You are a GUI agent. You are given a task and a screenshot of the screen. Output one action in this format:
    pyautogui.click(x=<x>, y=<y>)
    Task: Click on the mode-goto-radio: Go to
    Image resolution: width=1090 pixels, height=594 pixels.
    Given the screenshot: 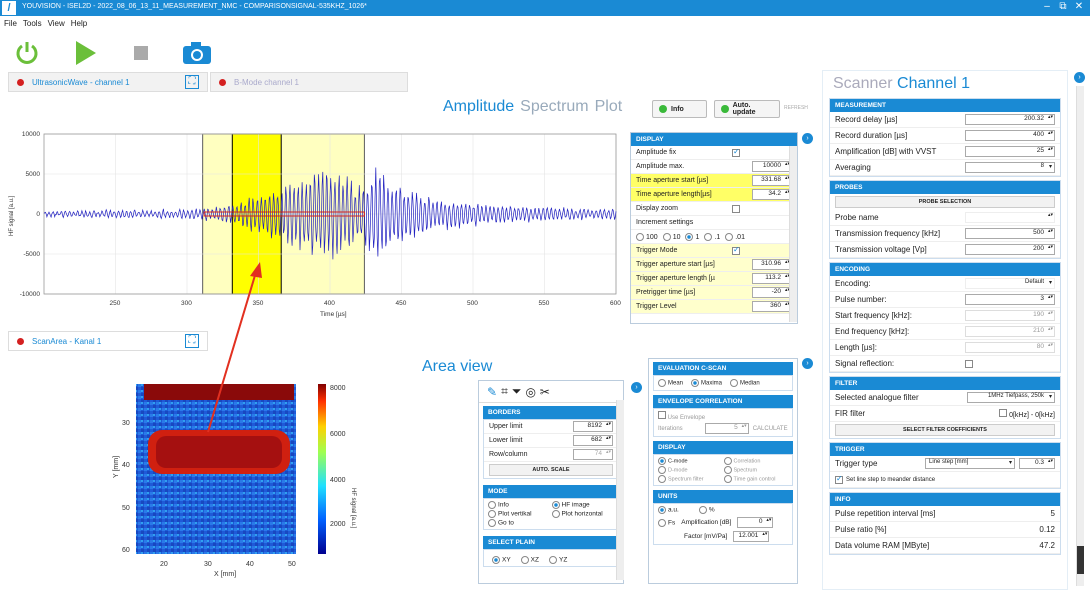 What is the action you would take?
    pyautogui.click(x=519, y=523)
    